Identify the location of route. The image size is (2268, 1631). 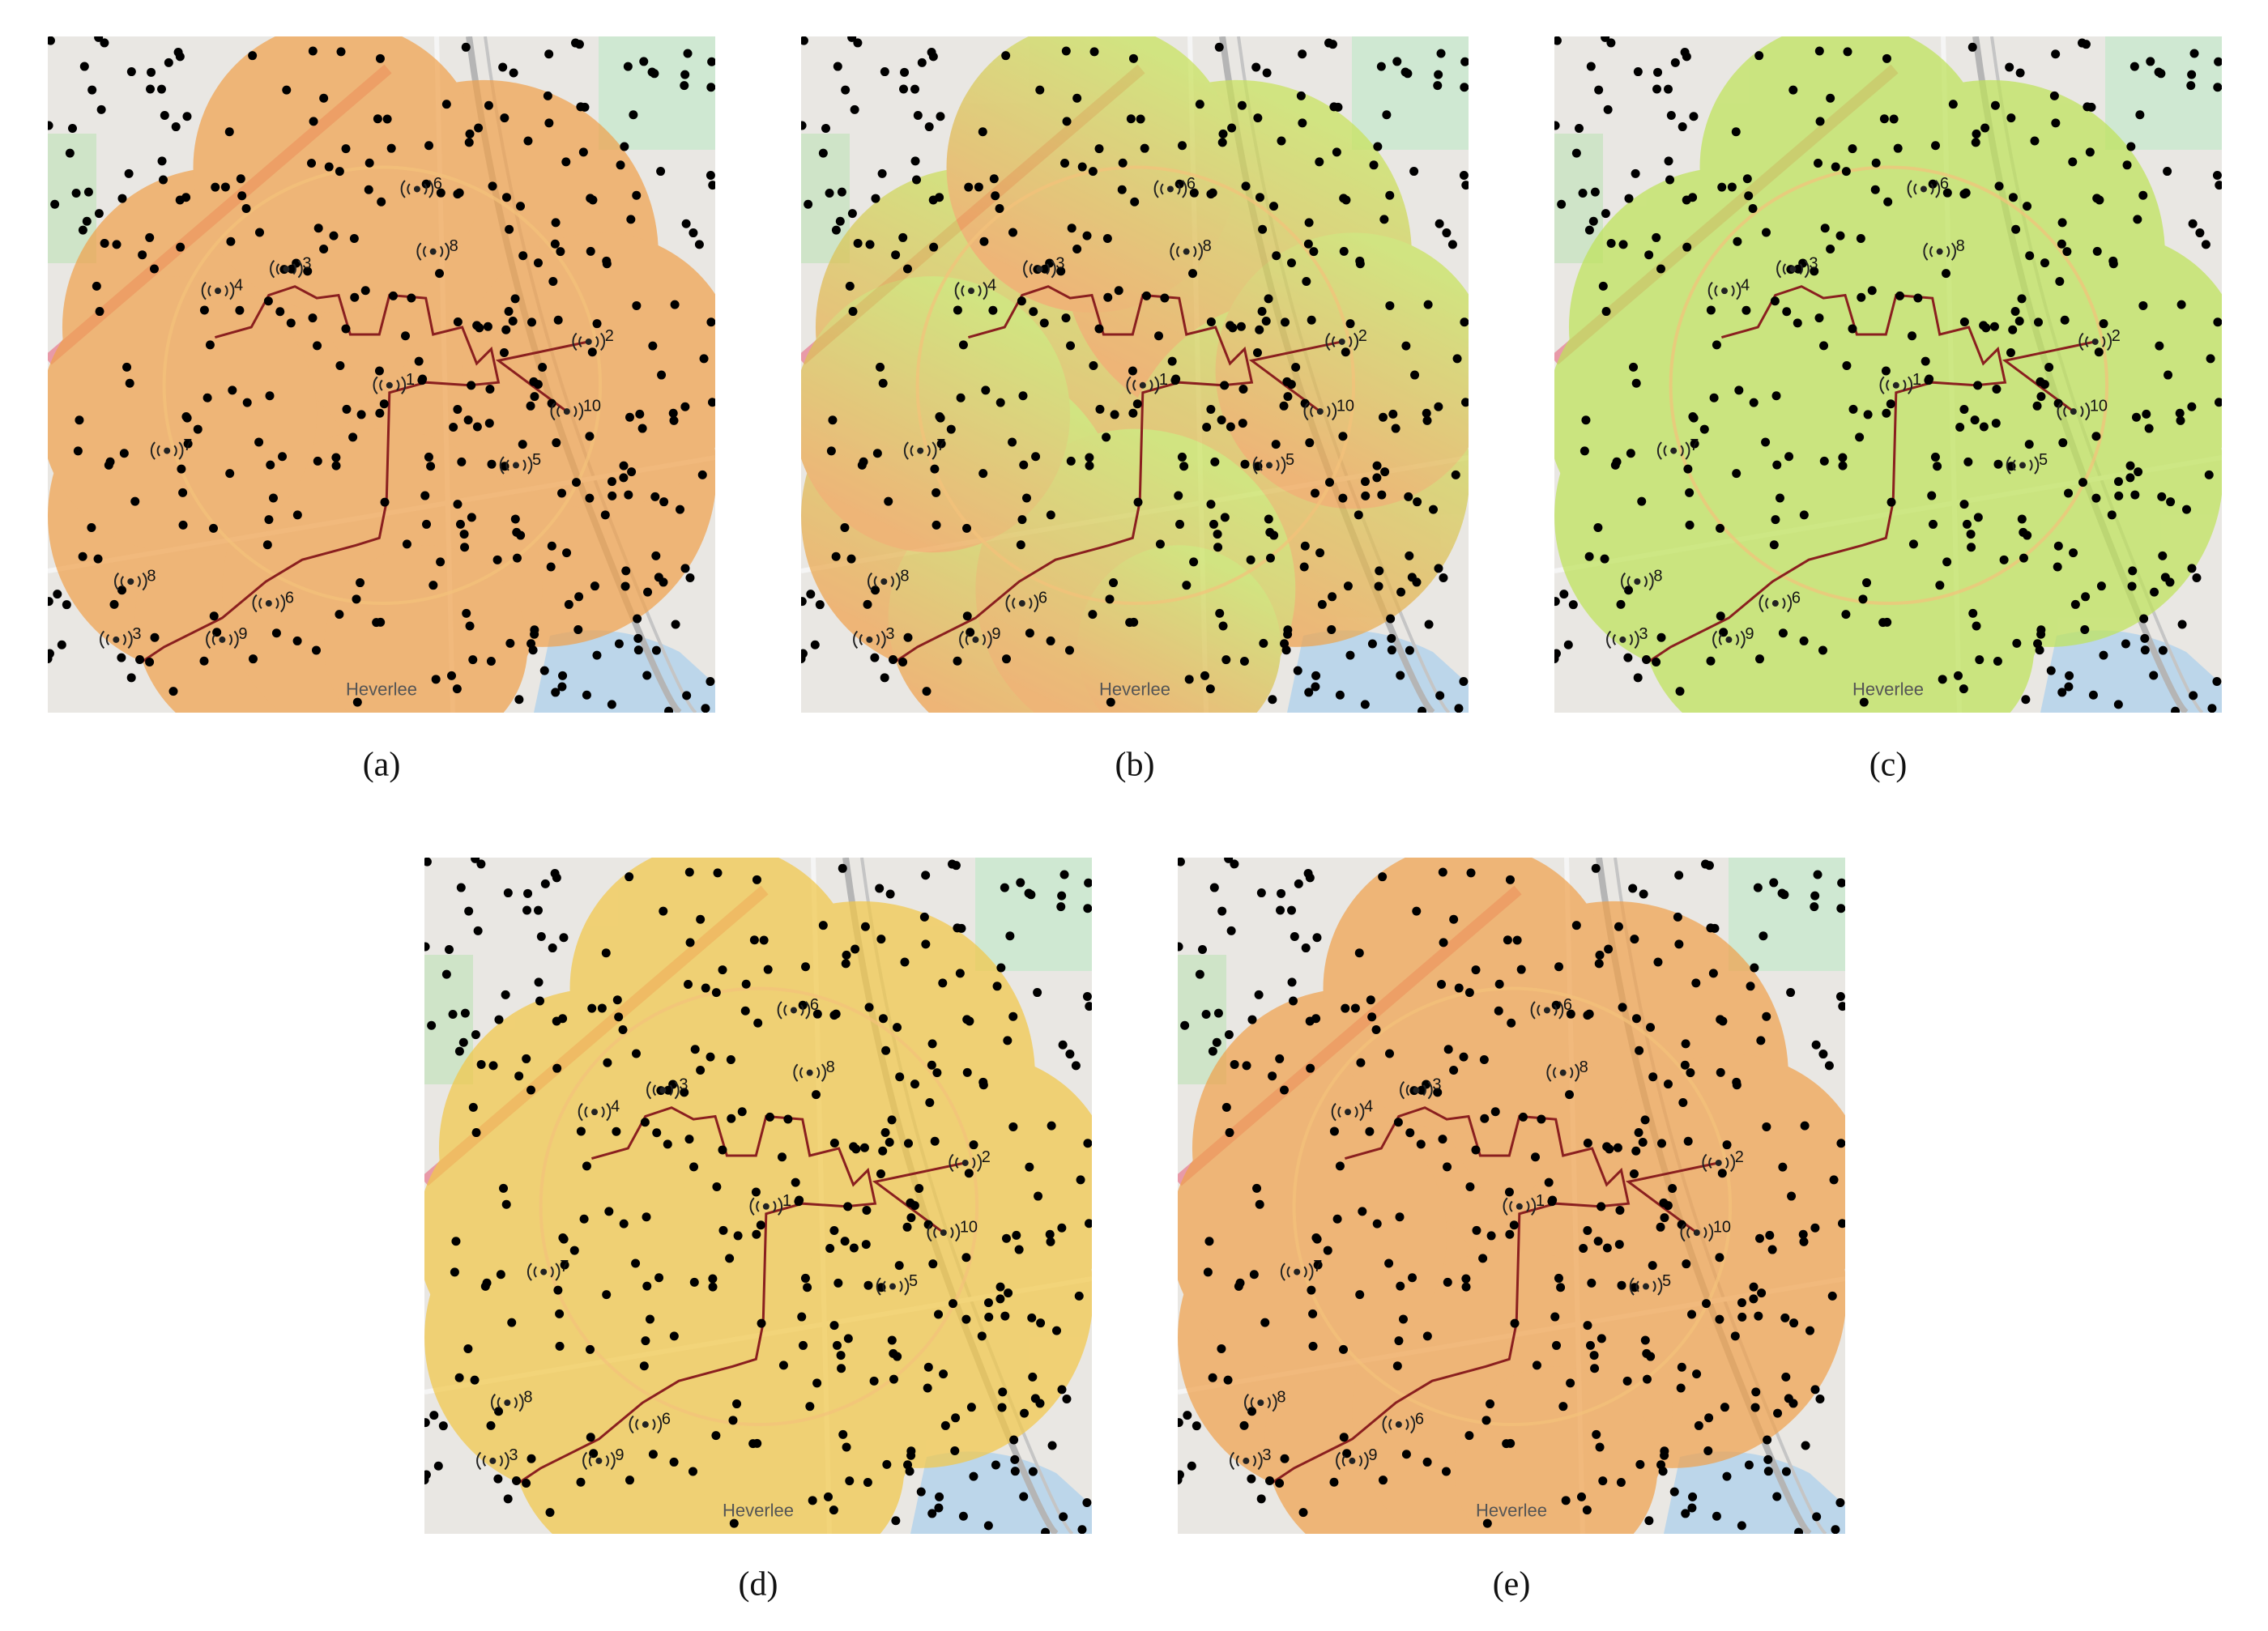
(2049, 376).